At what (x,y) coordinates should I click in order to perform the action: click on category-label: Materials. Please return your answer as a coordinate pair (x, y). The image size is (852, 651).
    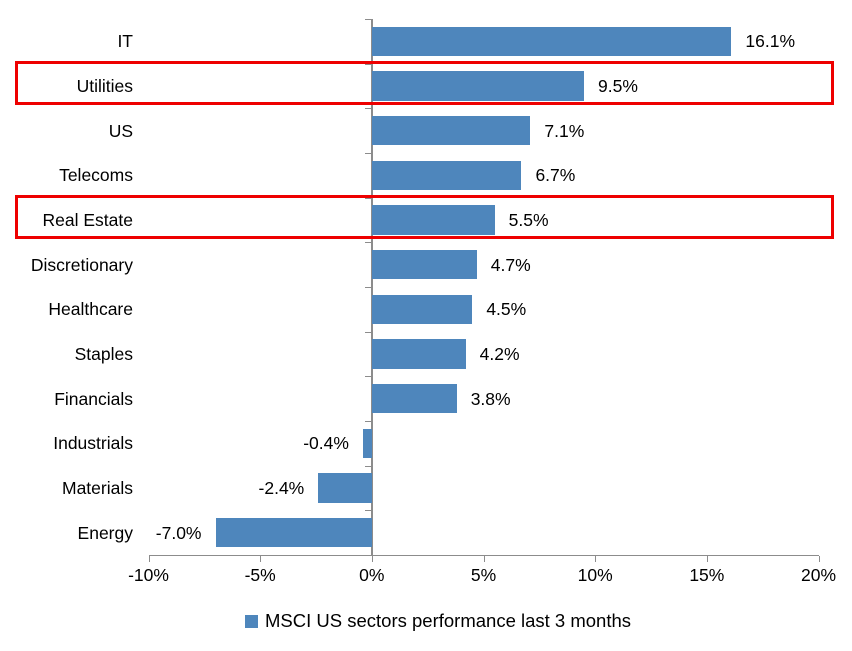
    Looking at the image, I should click on (97, 488).